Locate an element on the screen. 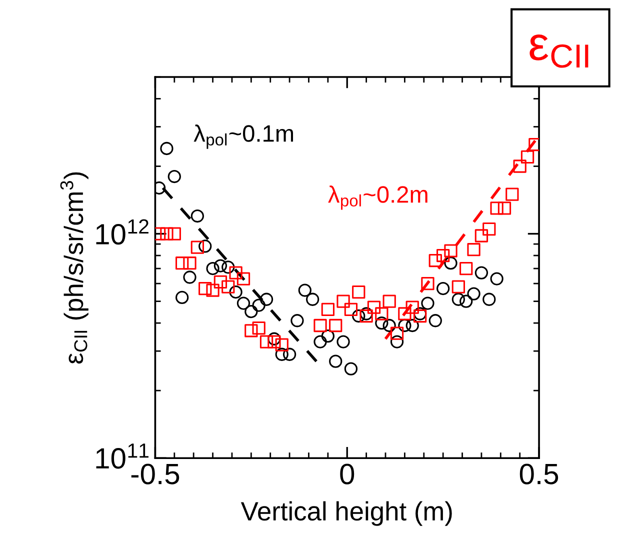 This screenshot has width=644, height=546. x-axis-title: Vertical height (m) is located at coordinates (346, 513).